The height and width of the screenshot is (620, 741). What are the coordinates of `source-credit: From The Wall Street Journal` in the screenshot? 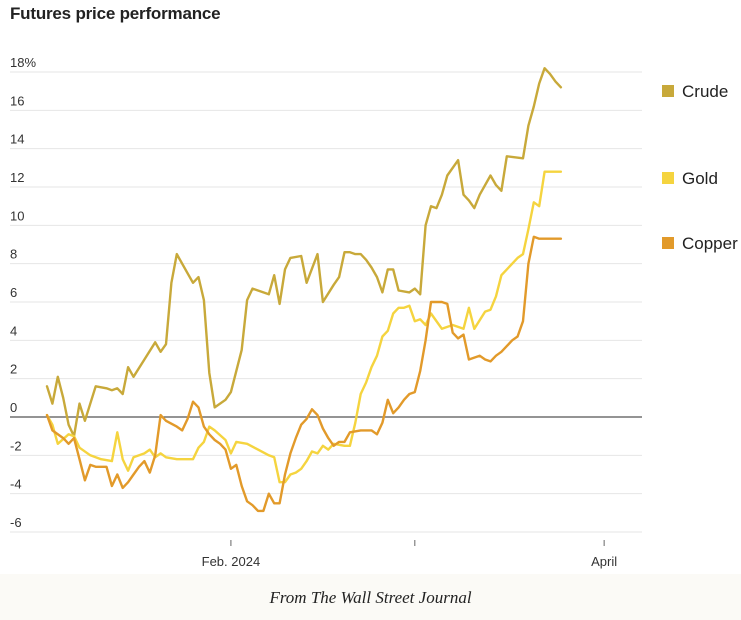 It's located at (370, 597).